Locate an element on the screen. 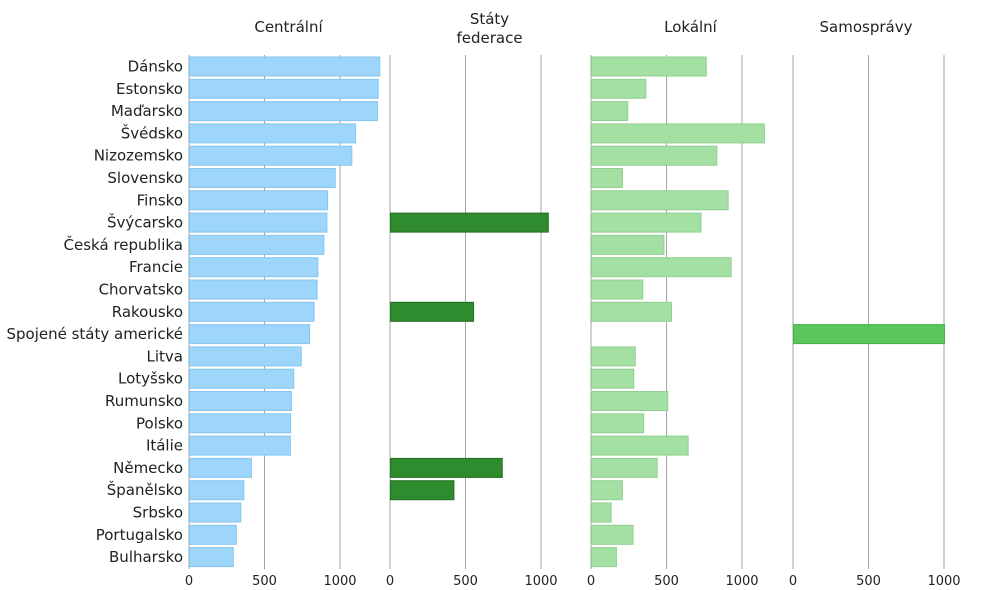  bar-staty-federace-spanelsko is located at coordinates (422, 490).